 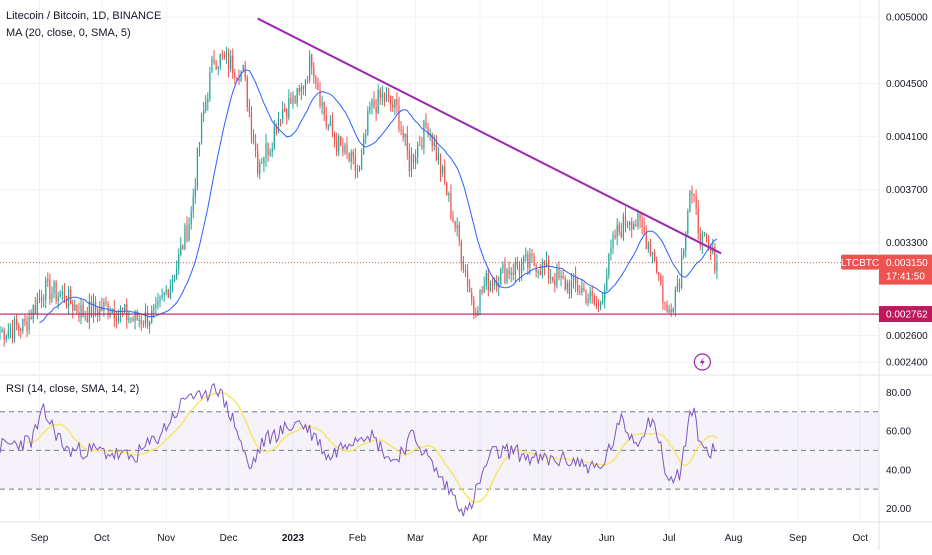 I want to click on lightning-bolt-glyph, so click(x=702, y=362).